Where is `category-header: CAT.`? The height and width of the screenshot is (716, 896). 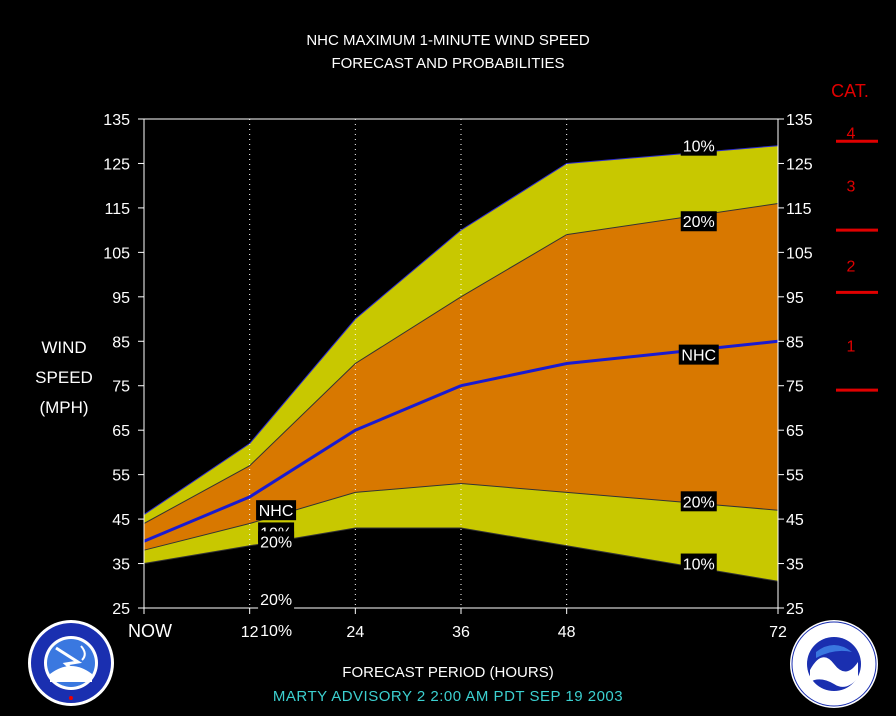 category-header: CAT. is located at coordinates (850, 91).